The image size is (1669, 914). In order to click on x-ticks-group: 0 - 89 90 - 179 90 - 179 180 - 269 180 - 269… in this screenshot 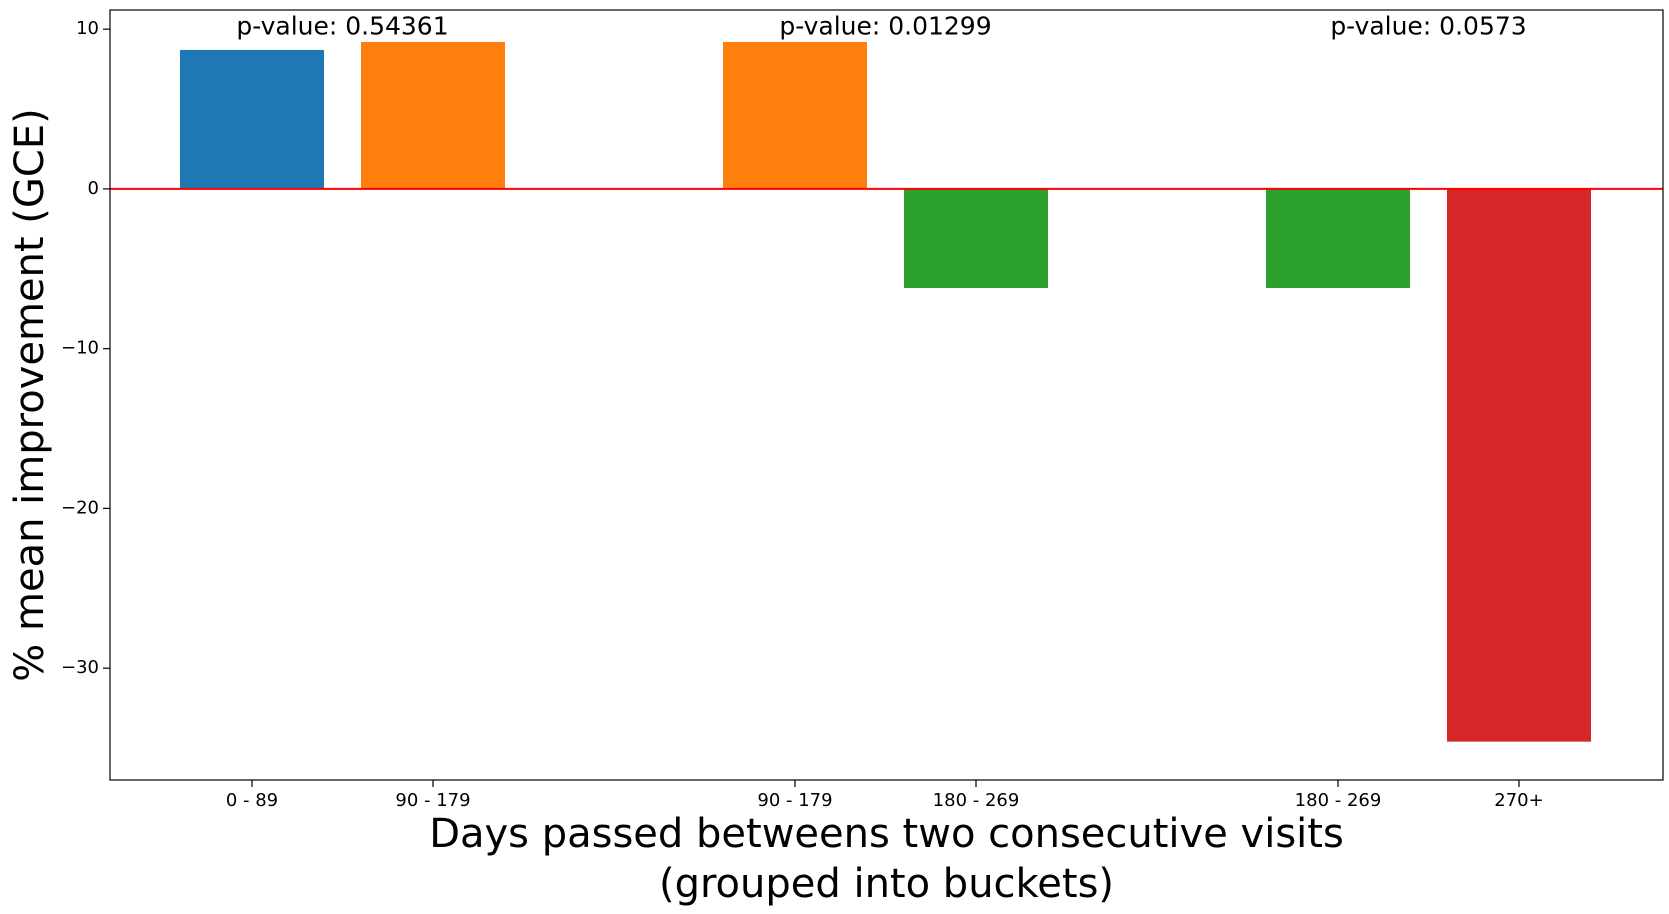, I will do `click(885, 795)`.